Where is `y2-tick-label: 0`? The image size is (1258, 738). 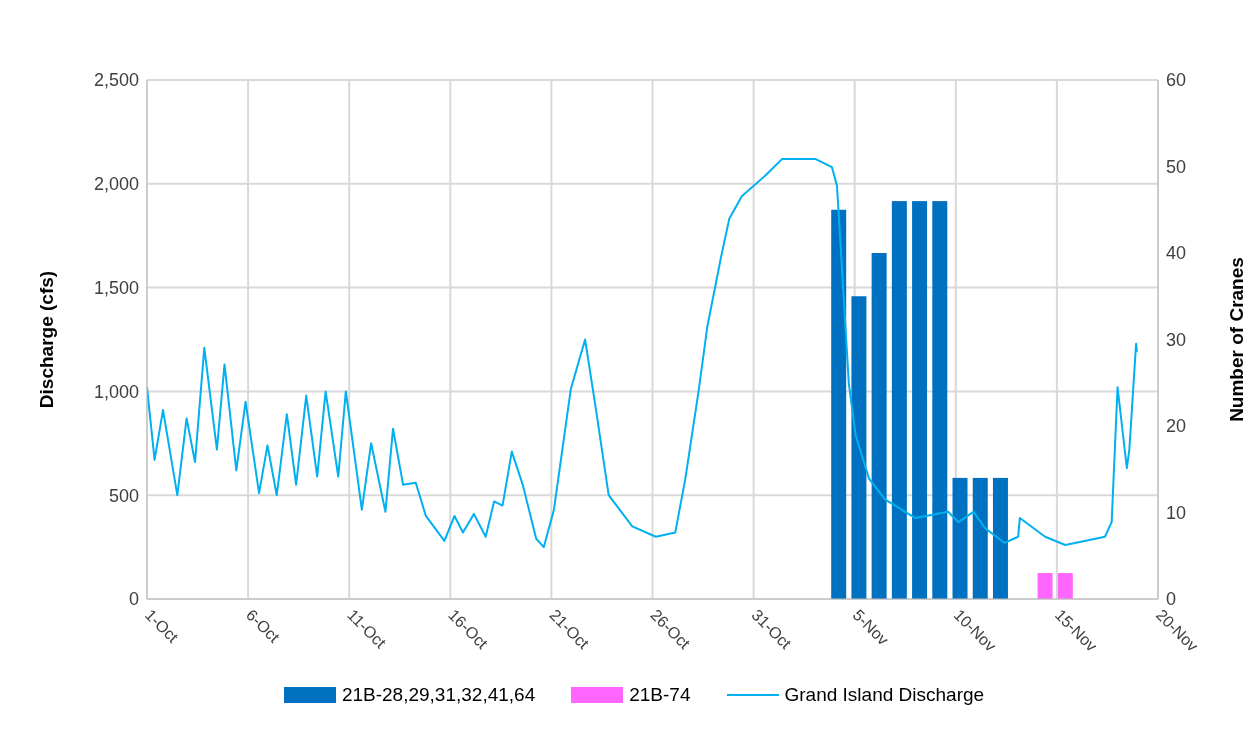 y2-tick-label: 0 is located at coordinates (1171, 599).